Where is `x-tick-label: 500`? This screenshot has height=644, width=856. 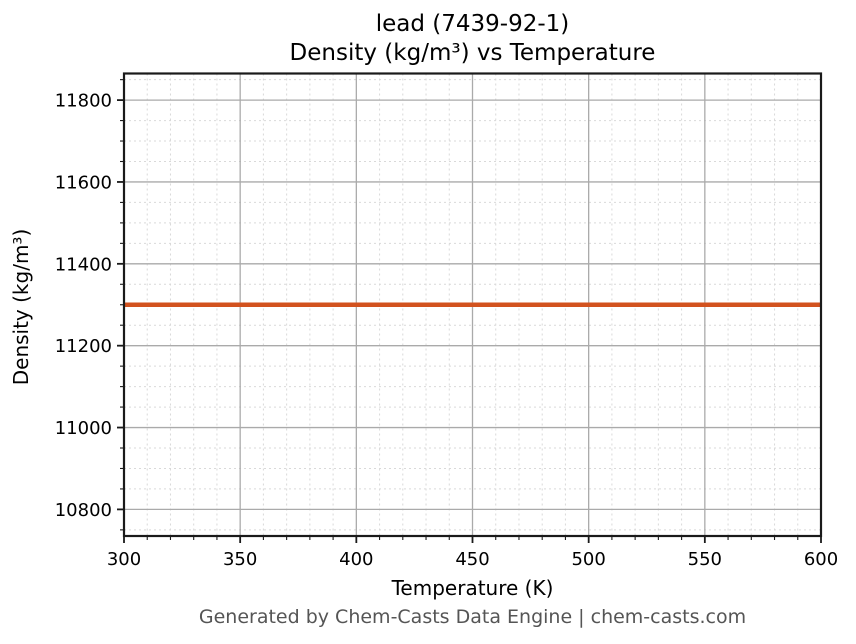 x-tick-label: 500 is located at coordinates (588, 559).